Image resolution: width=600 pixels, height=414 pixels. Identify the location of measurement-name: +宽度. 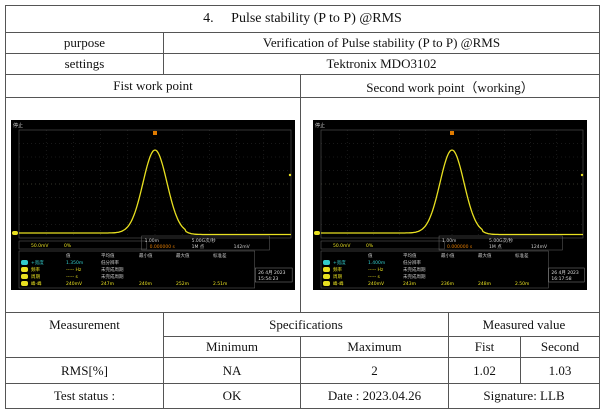
(37, 262).